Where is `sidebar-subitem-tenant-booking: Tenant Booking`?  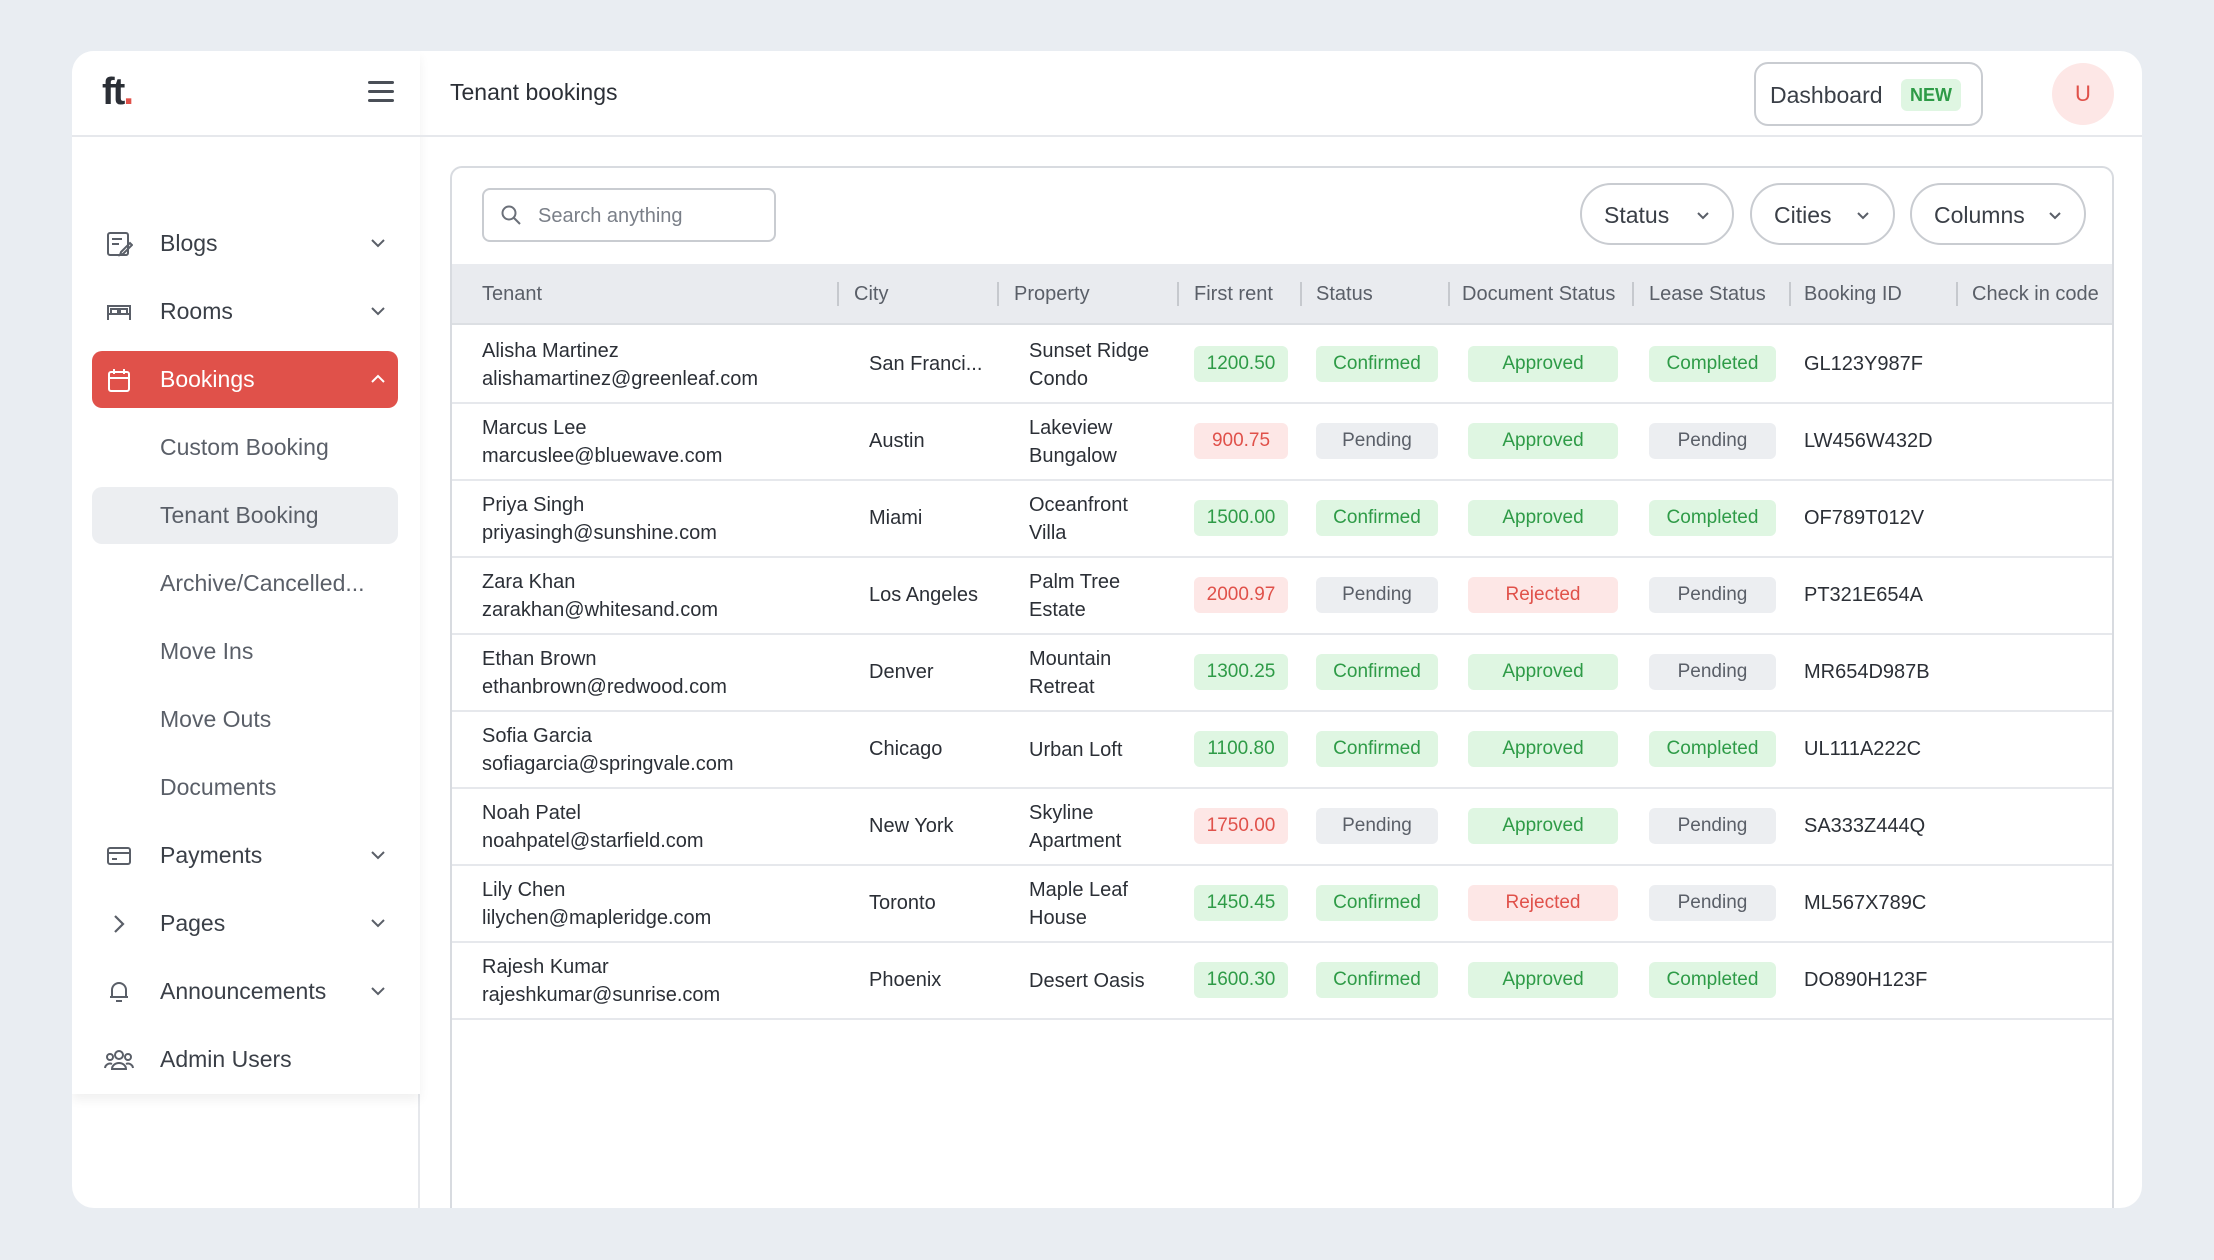
sidebar-subitem-tenant-booking: Tenant Booking is located at coordinates (245, 515).